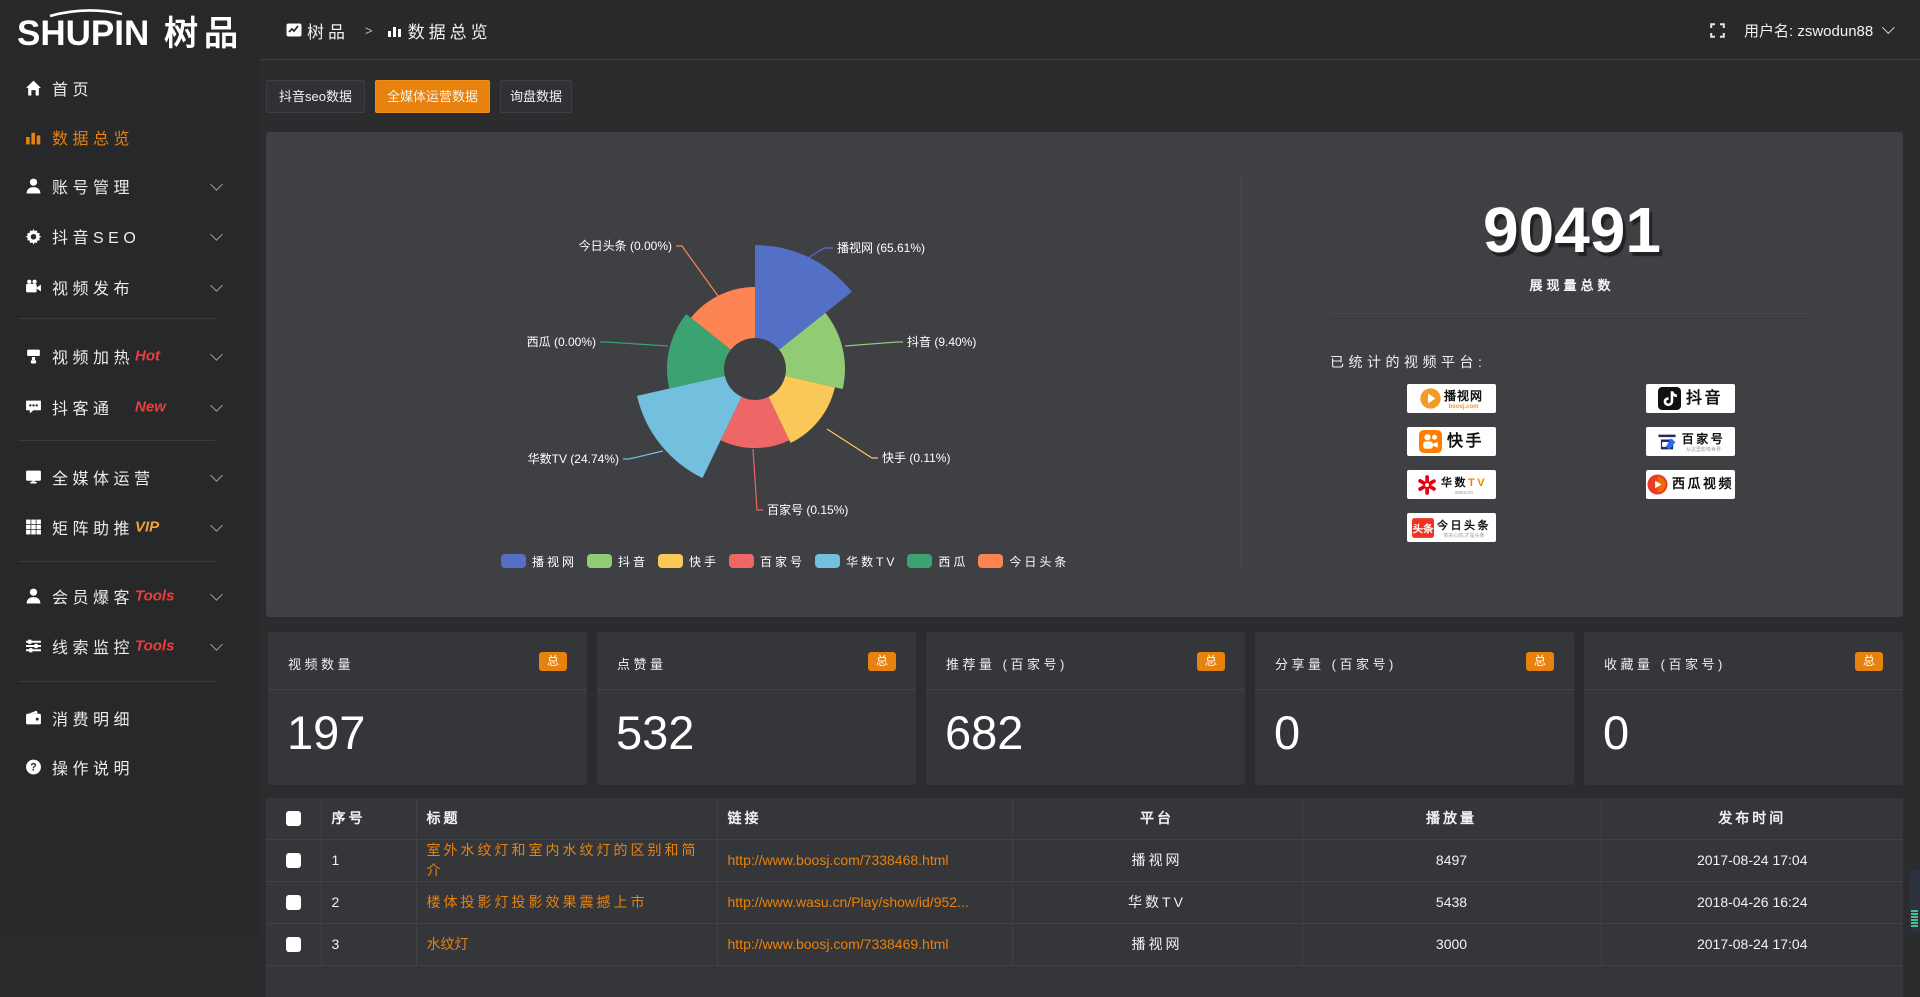  Describe the element at coordinates (941, 341) in the screenshot. I see `svg-text: 抖音 (9.40%)` at that location.